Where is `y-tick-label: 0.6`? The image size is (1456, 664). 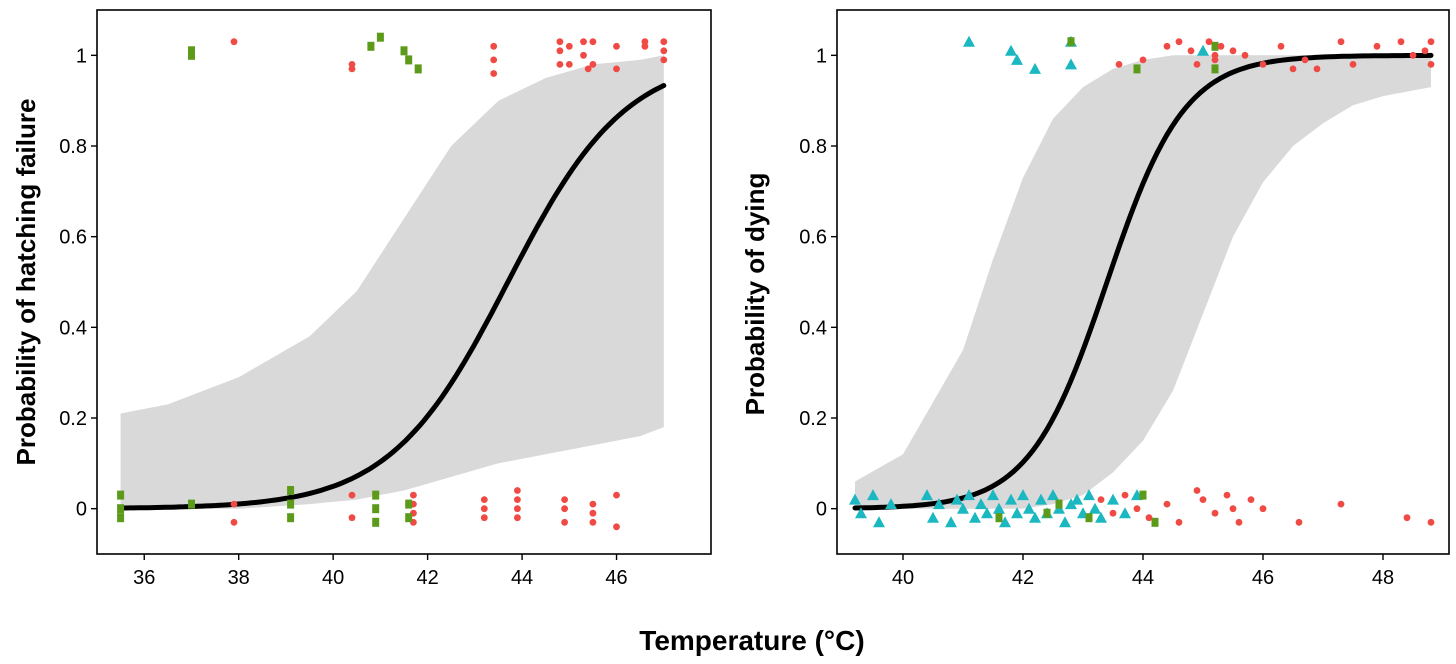 y-tick-label: 0.6 is located at coordinates (73, 238).